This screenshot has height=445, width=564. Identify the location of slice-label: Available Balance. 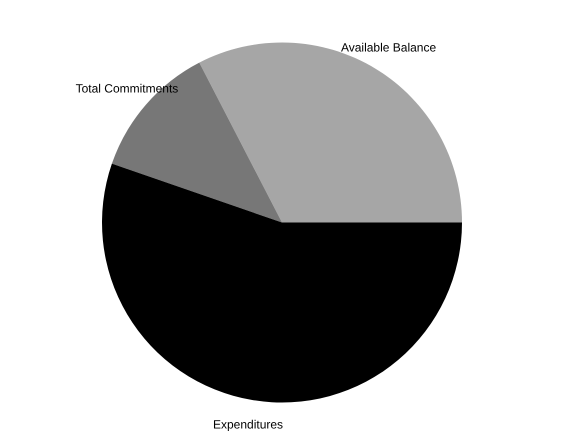
(388, 47).